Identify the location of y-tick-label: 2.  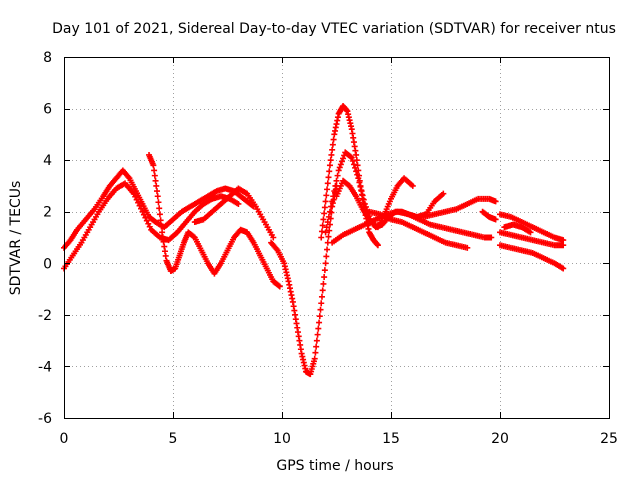
(47, 213).